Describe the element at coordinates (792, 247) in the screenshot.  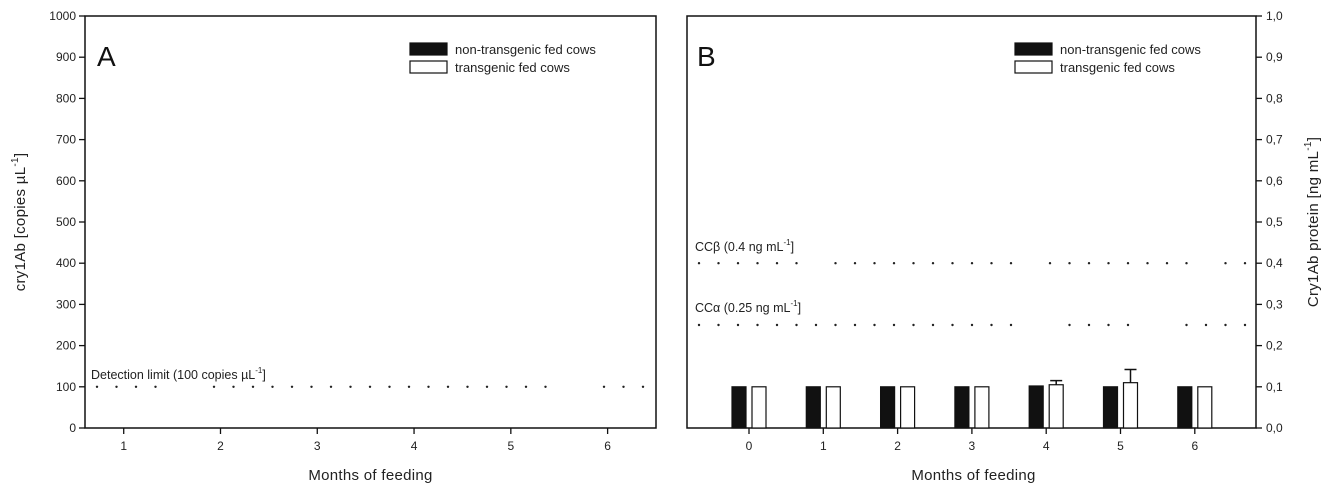
I see `reference-line-label-ccbeta-tail: ]` at that location.